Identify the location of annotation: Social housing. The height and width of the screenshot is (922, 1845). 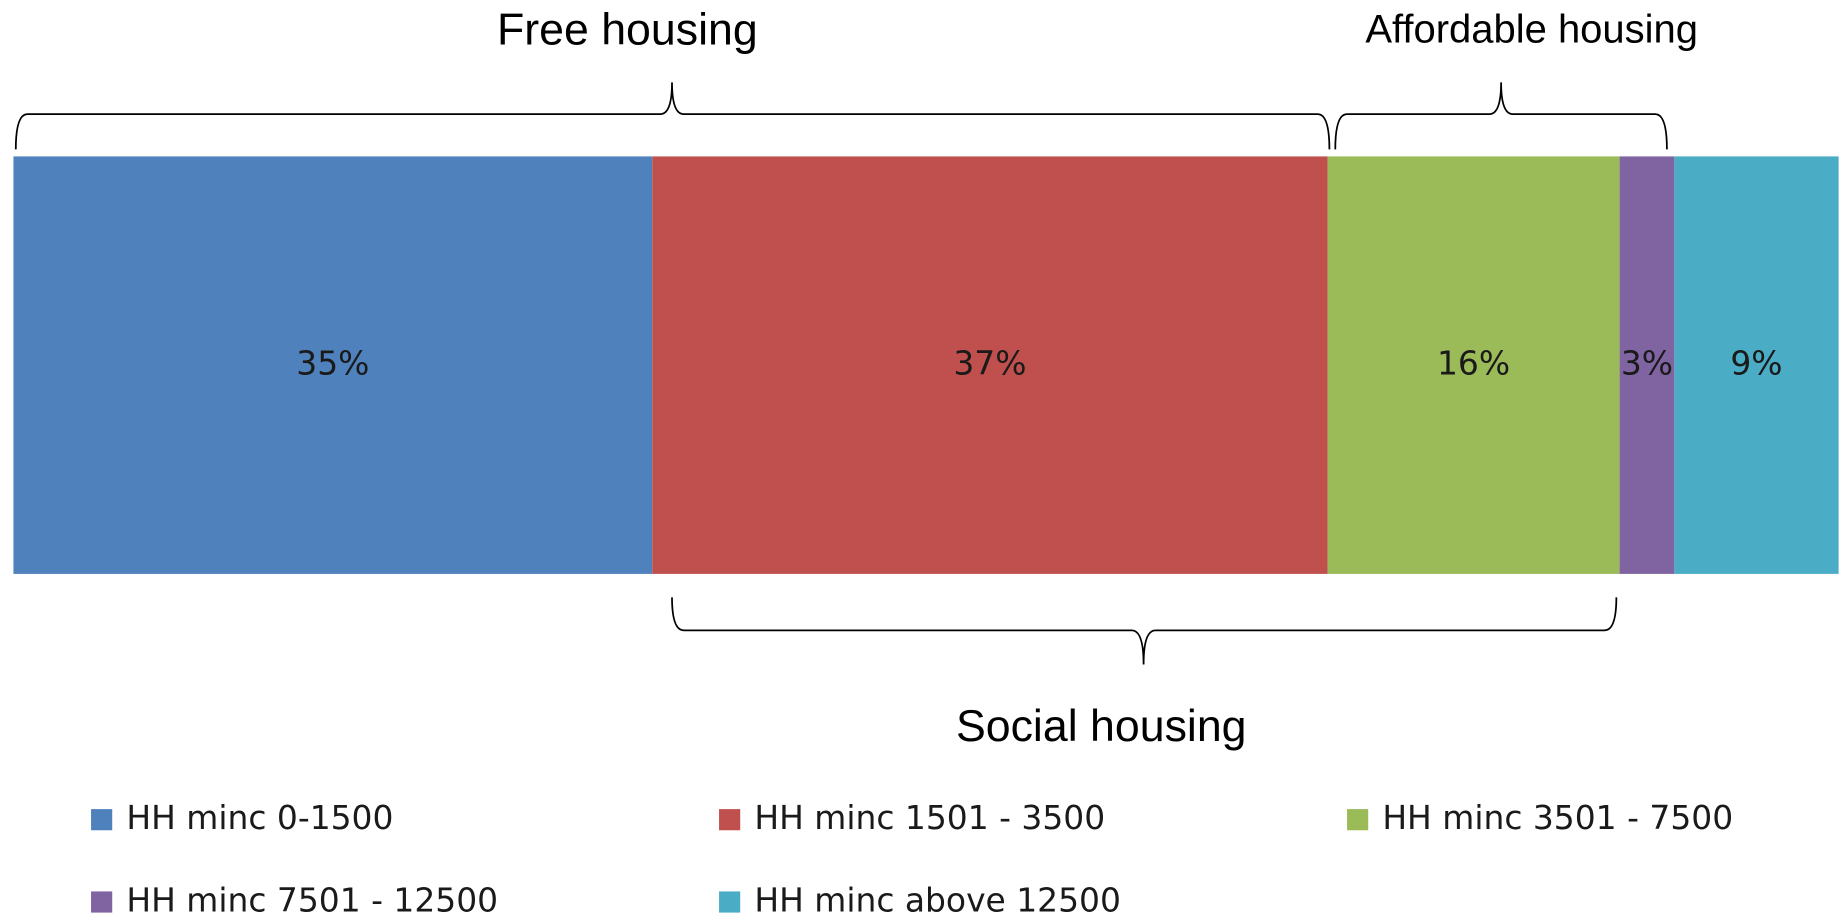
(1101, 726).